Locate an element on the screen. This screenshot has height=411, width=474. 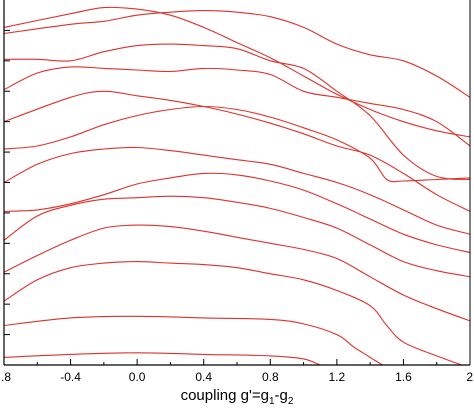
x-axis-title: coupling g'=g1-g2 is located at coordinates (237, 397).